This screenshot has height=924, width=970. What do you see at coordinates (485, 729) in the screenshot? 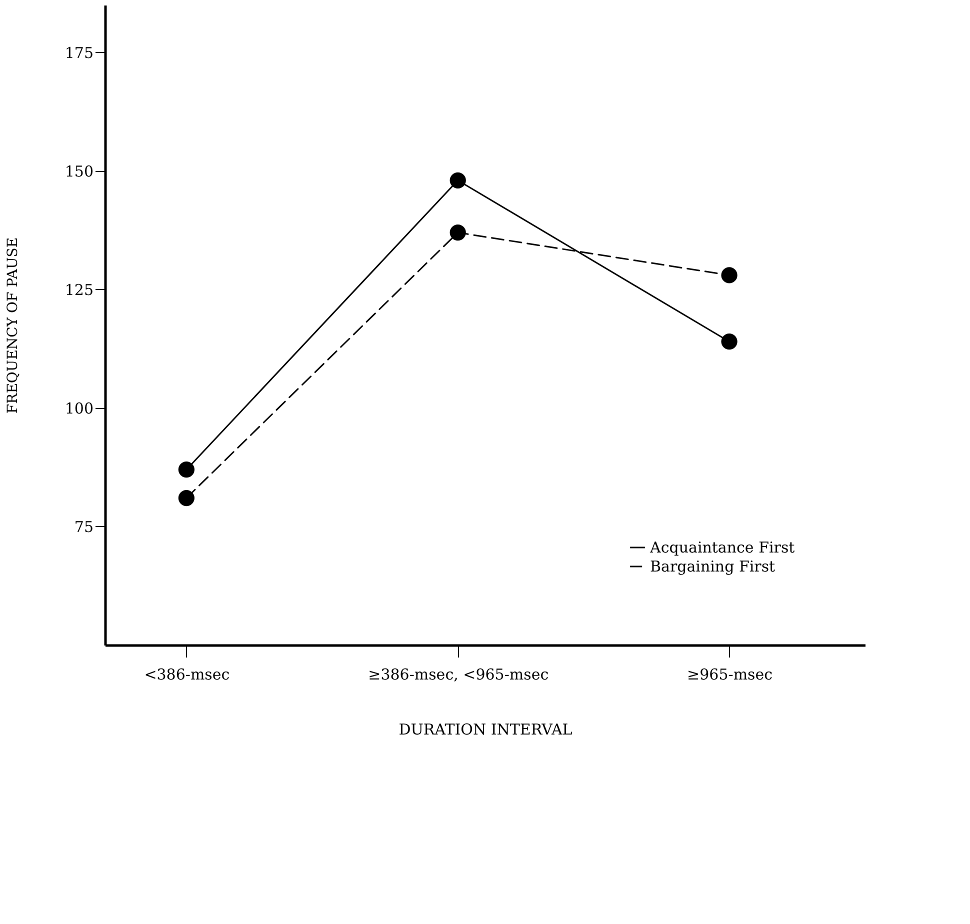
I see `x-axis-title: DURATION INTERVAL` at bounding box center [485, 729].